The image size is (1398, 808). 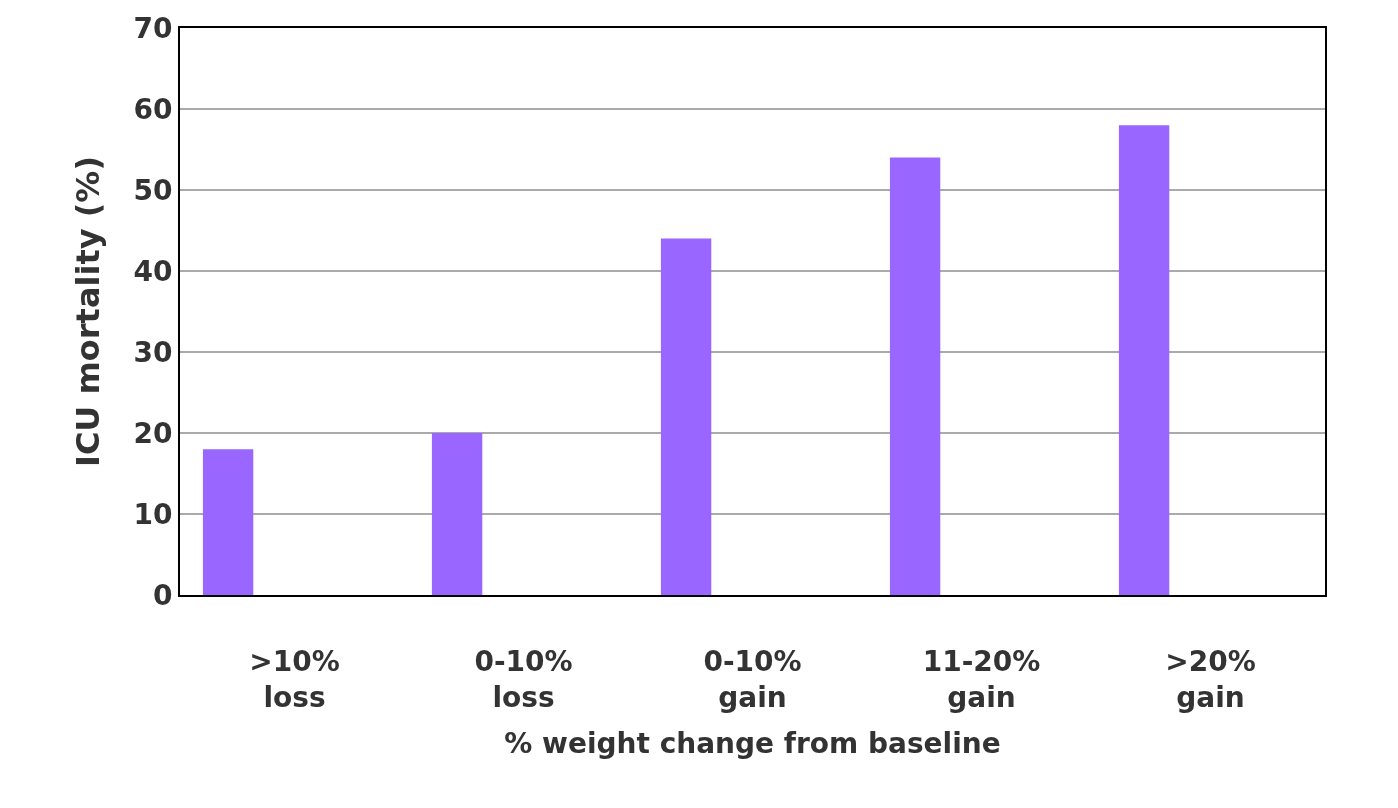 I want to click on y-tick-label: 50, so click(x=153, y=190).